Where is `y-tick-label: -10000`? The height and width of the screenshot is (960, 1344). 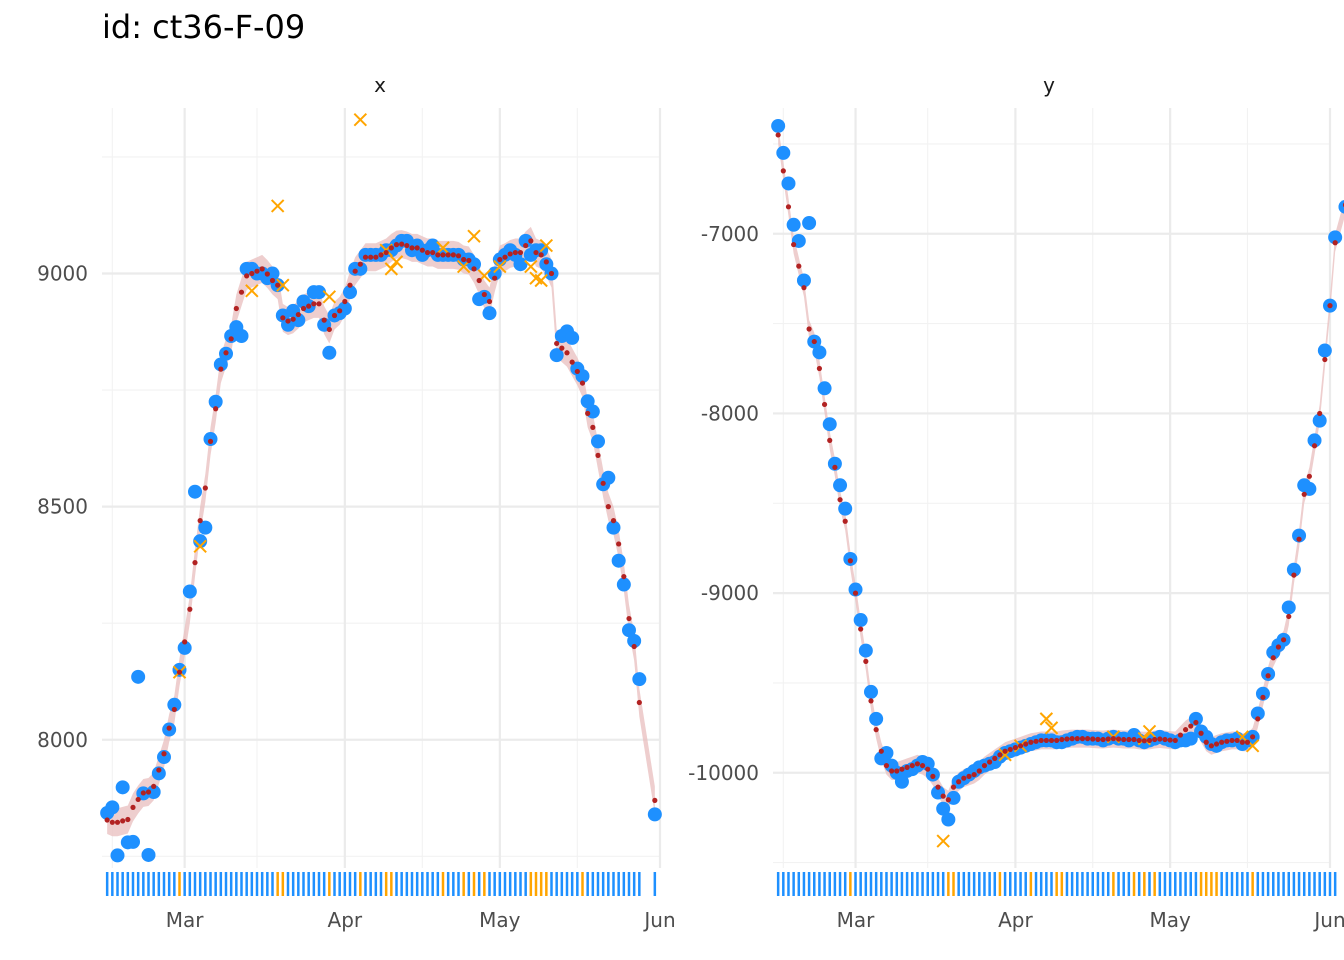
y-tick-label: -10000 is located at coordinates (723, 773).